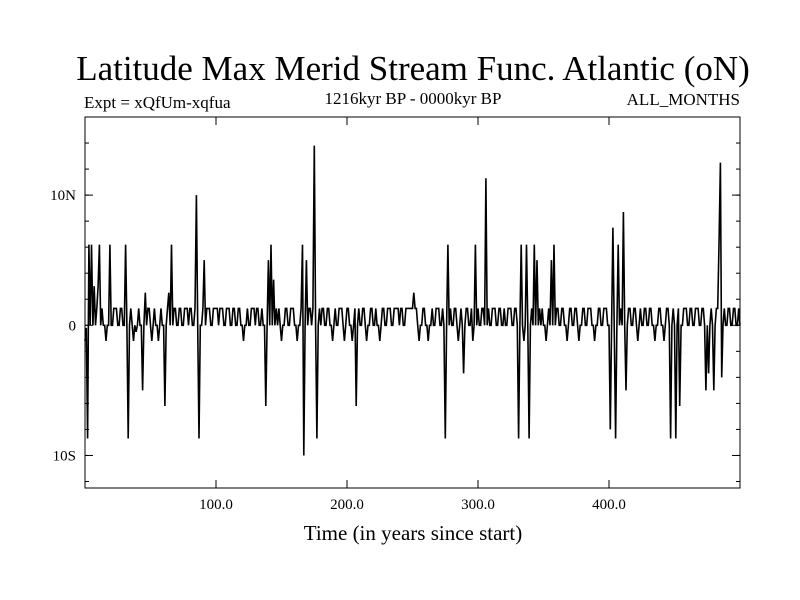 The height and width of the screenshot is (600, 800). Describe the element at coordinates (216, 505) in the screenshot. I see `x-tick-label: 100.0` at that location.